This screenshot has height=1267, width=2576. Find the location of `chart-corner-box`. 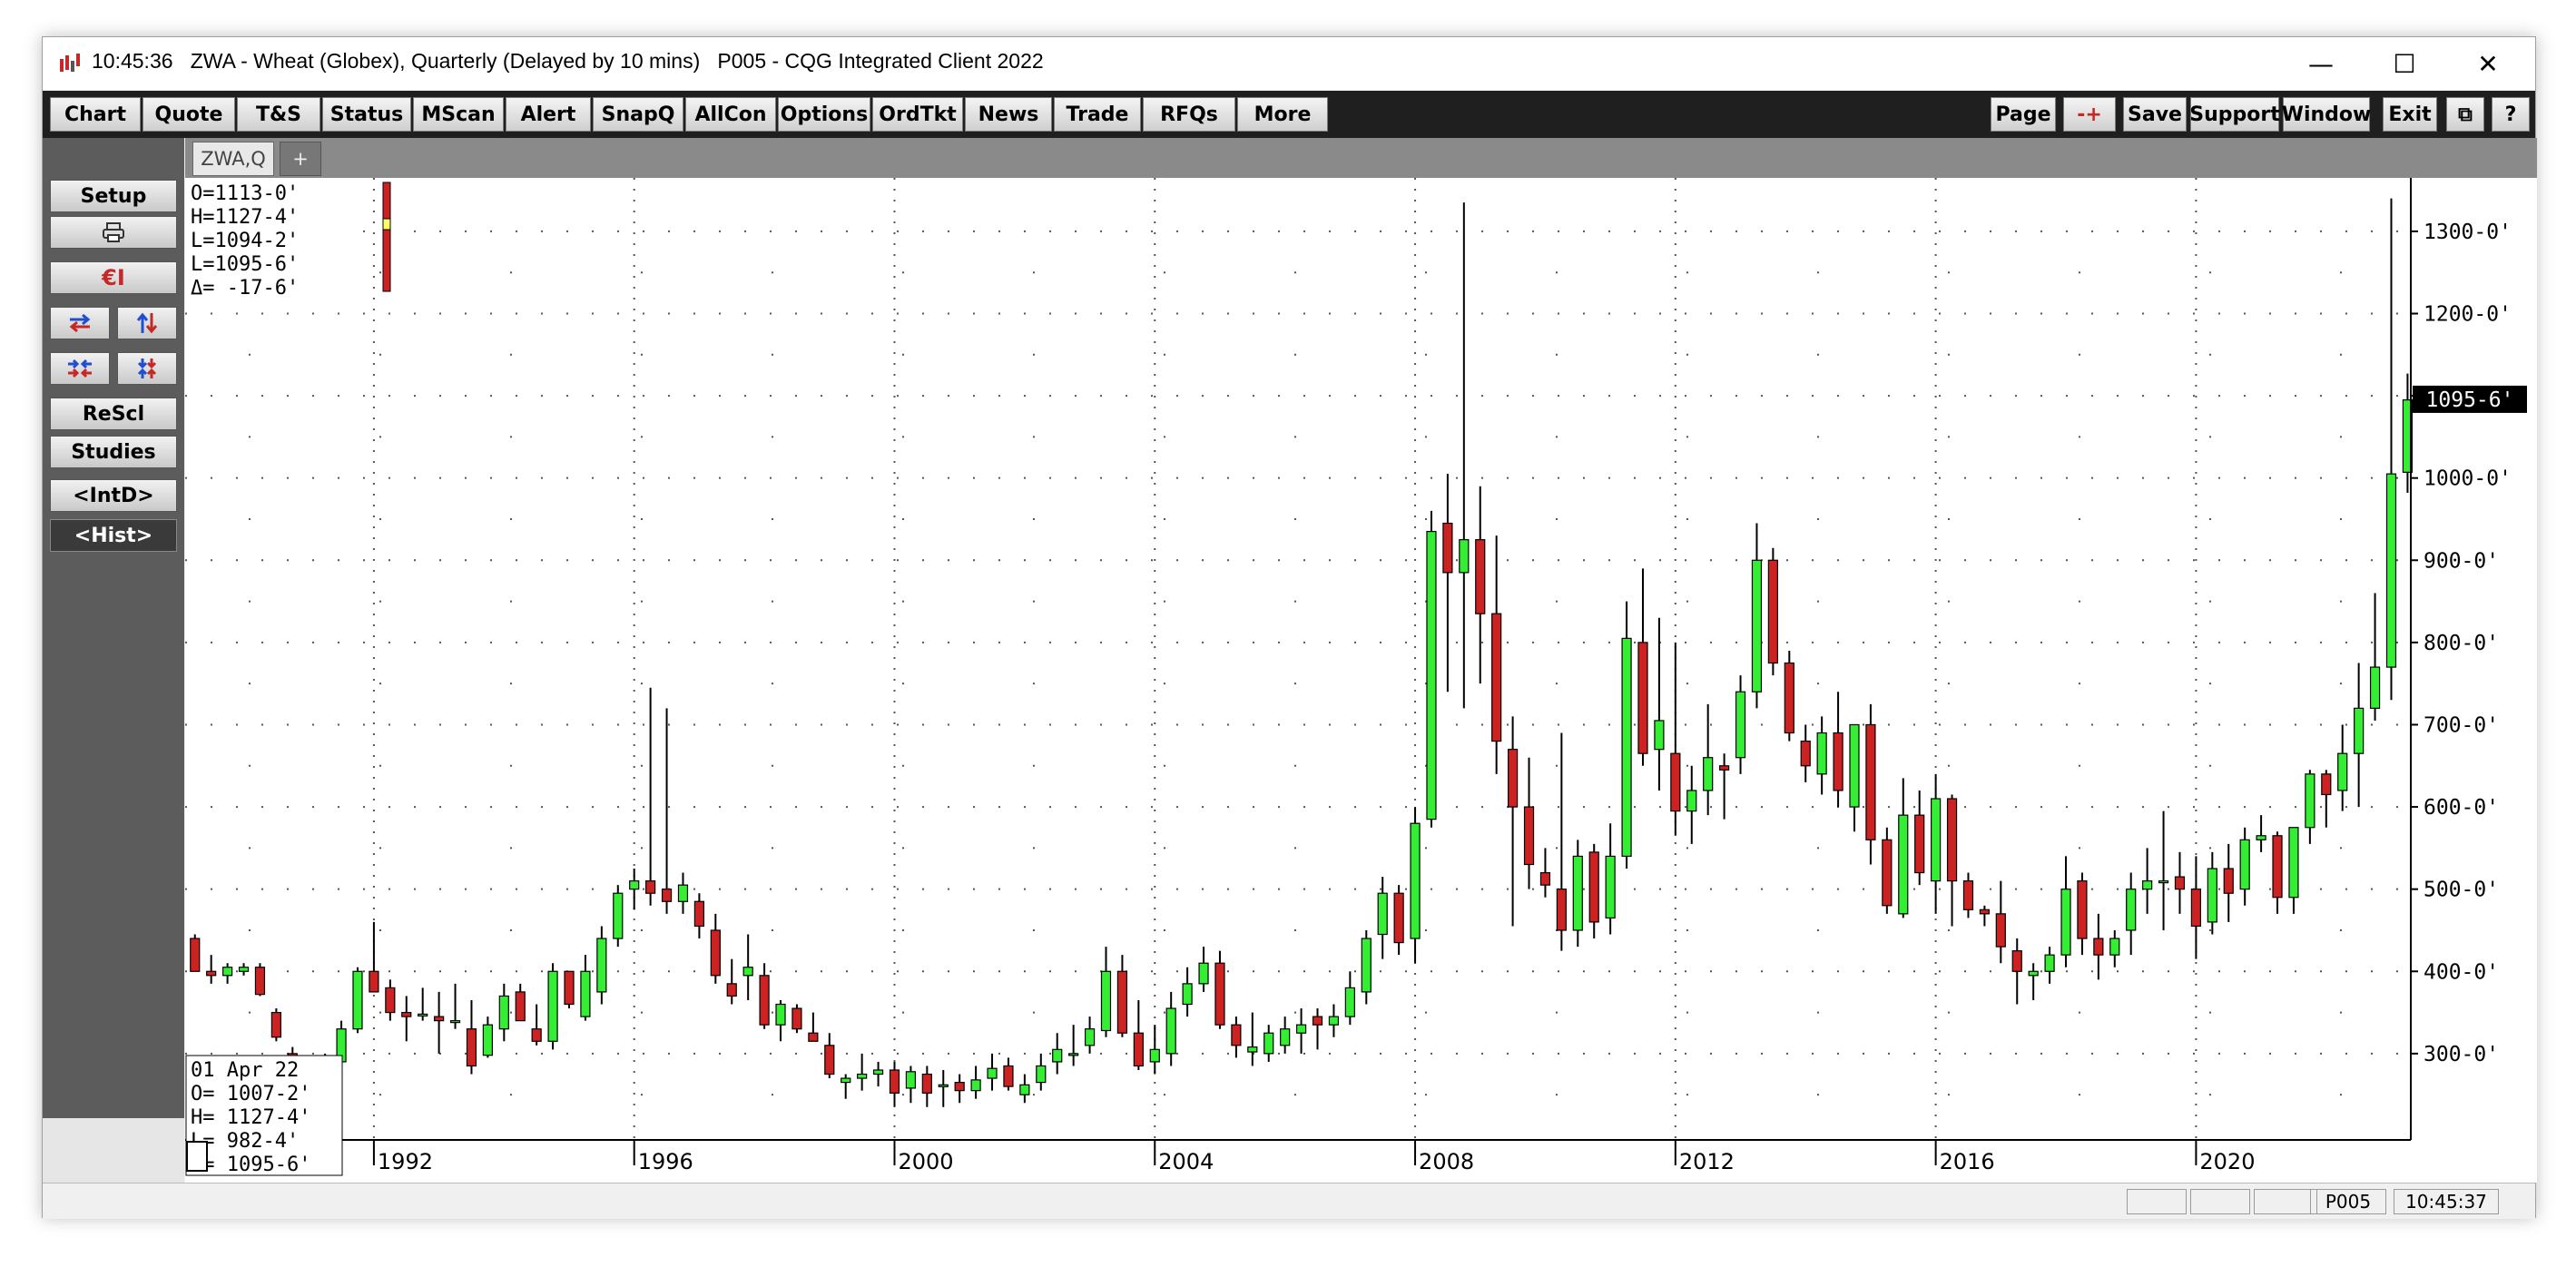

chart-corner-box is located at coordinates (197, 1156).